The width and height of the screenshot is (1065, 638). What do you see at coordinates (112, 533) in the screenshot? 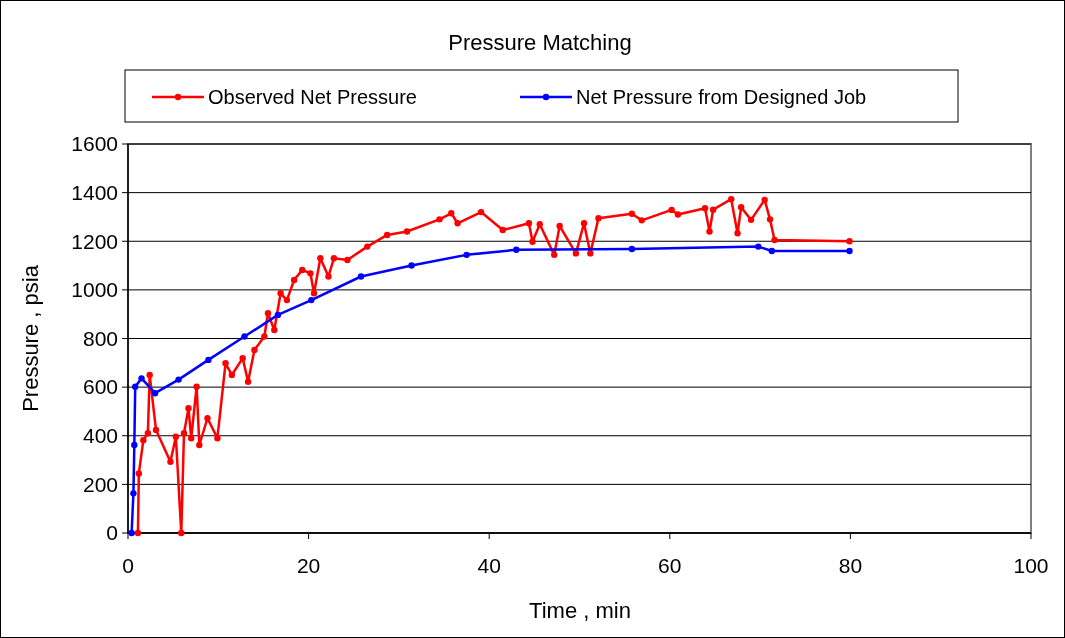
I see `y-tick-label: 0` at bounding box center [112, 533].